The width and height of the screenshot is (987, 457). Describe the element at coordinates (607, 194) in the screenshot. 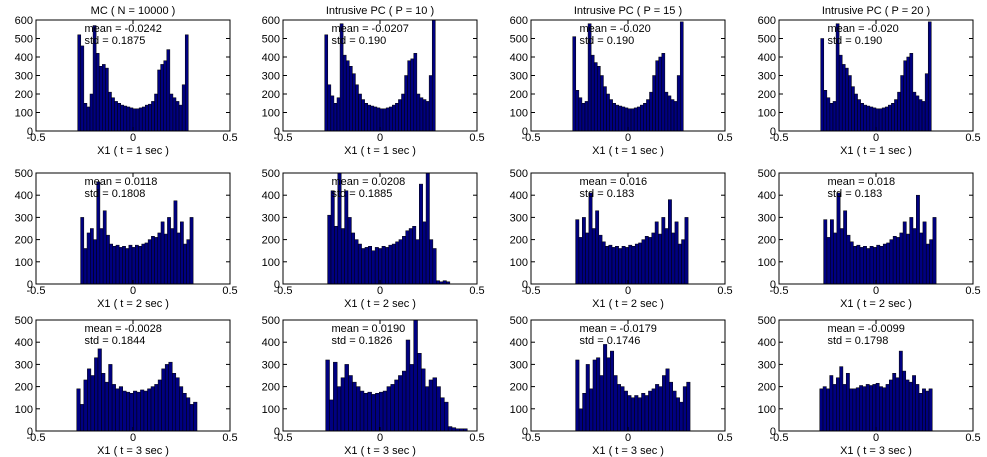

I see `std-annotation: std = 0.183` at that location.